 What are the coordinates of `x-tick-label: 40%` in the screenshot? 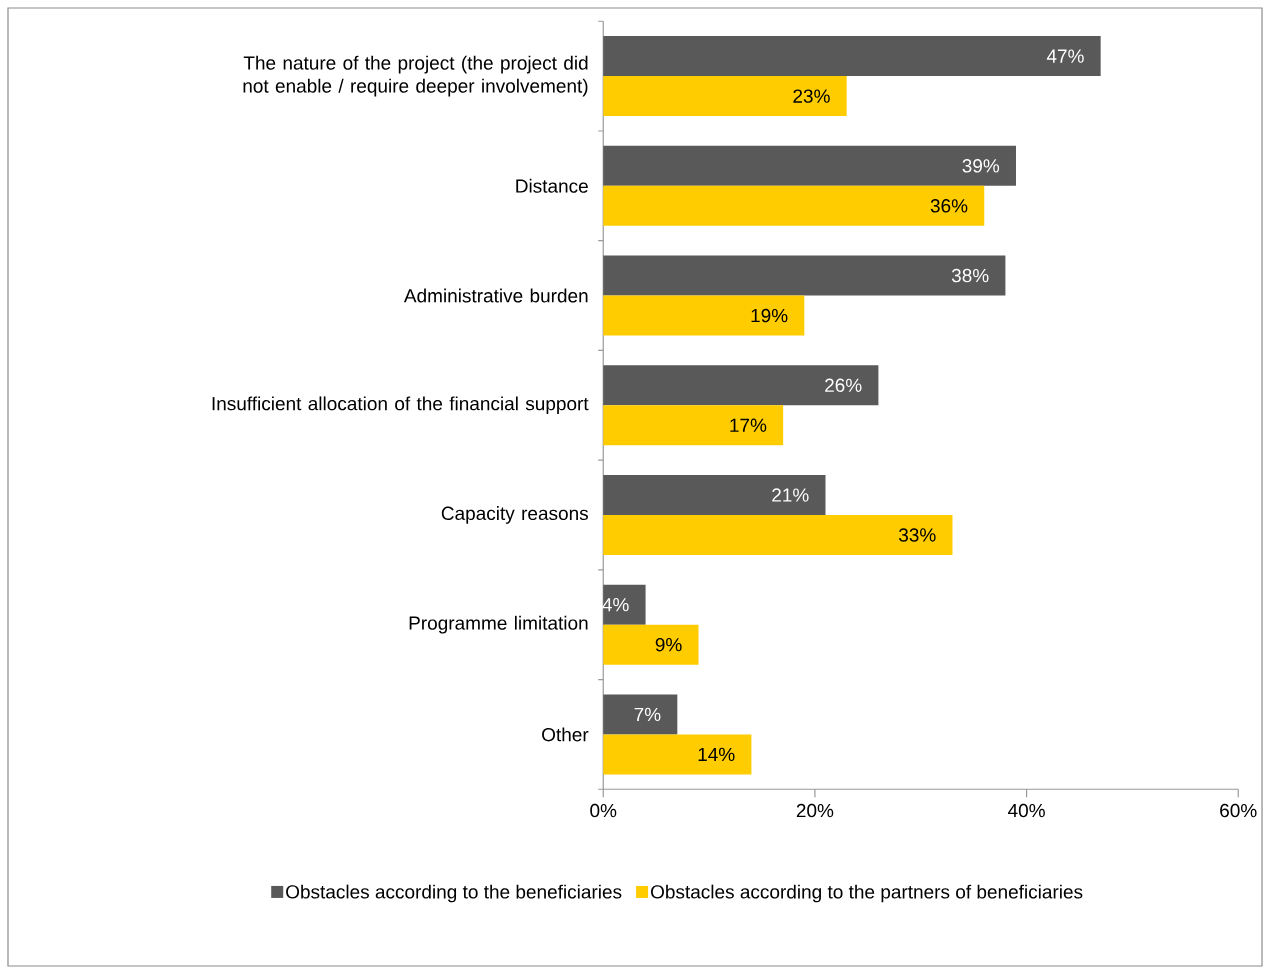 It's located at (1026, 810).